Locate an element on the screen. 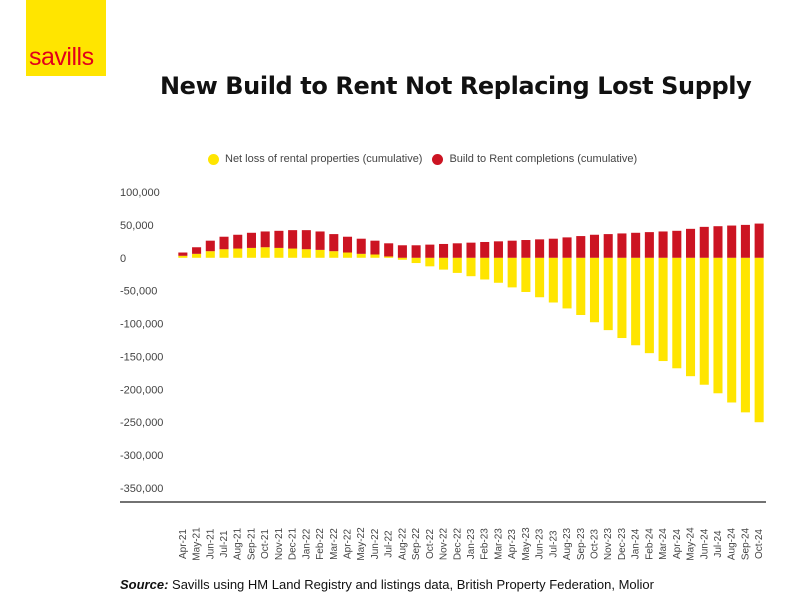 The image size is (800, 604). x-tick-label: Sep-24 is located at coordinates (745, 543).